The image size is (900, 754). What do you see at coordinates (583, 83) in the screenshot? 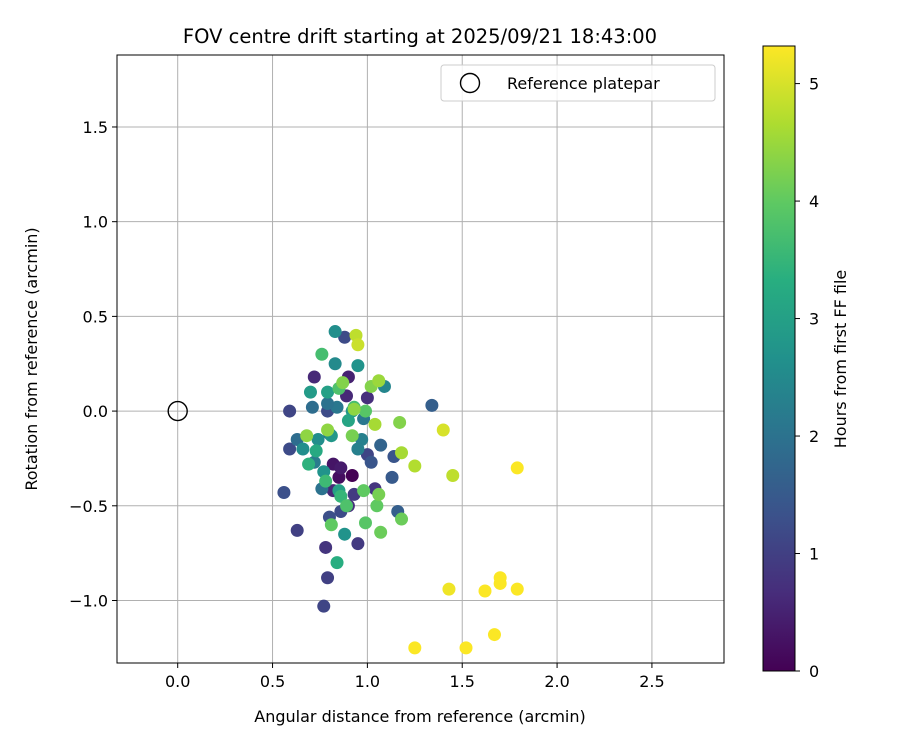
I see `legend-entry-reference: Reference platepar` at bounding box center [583, 83].